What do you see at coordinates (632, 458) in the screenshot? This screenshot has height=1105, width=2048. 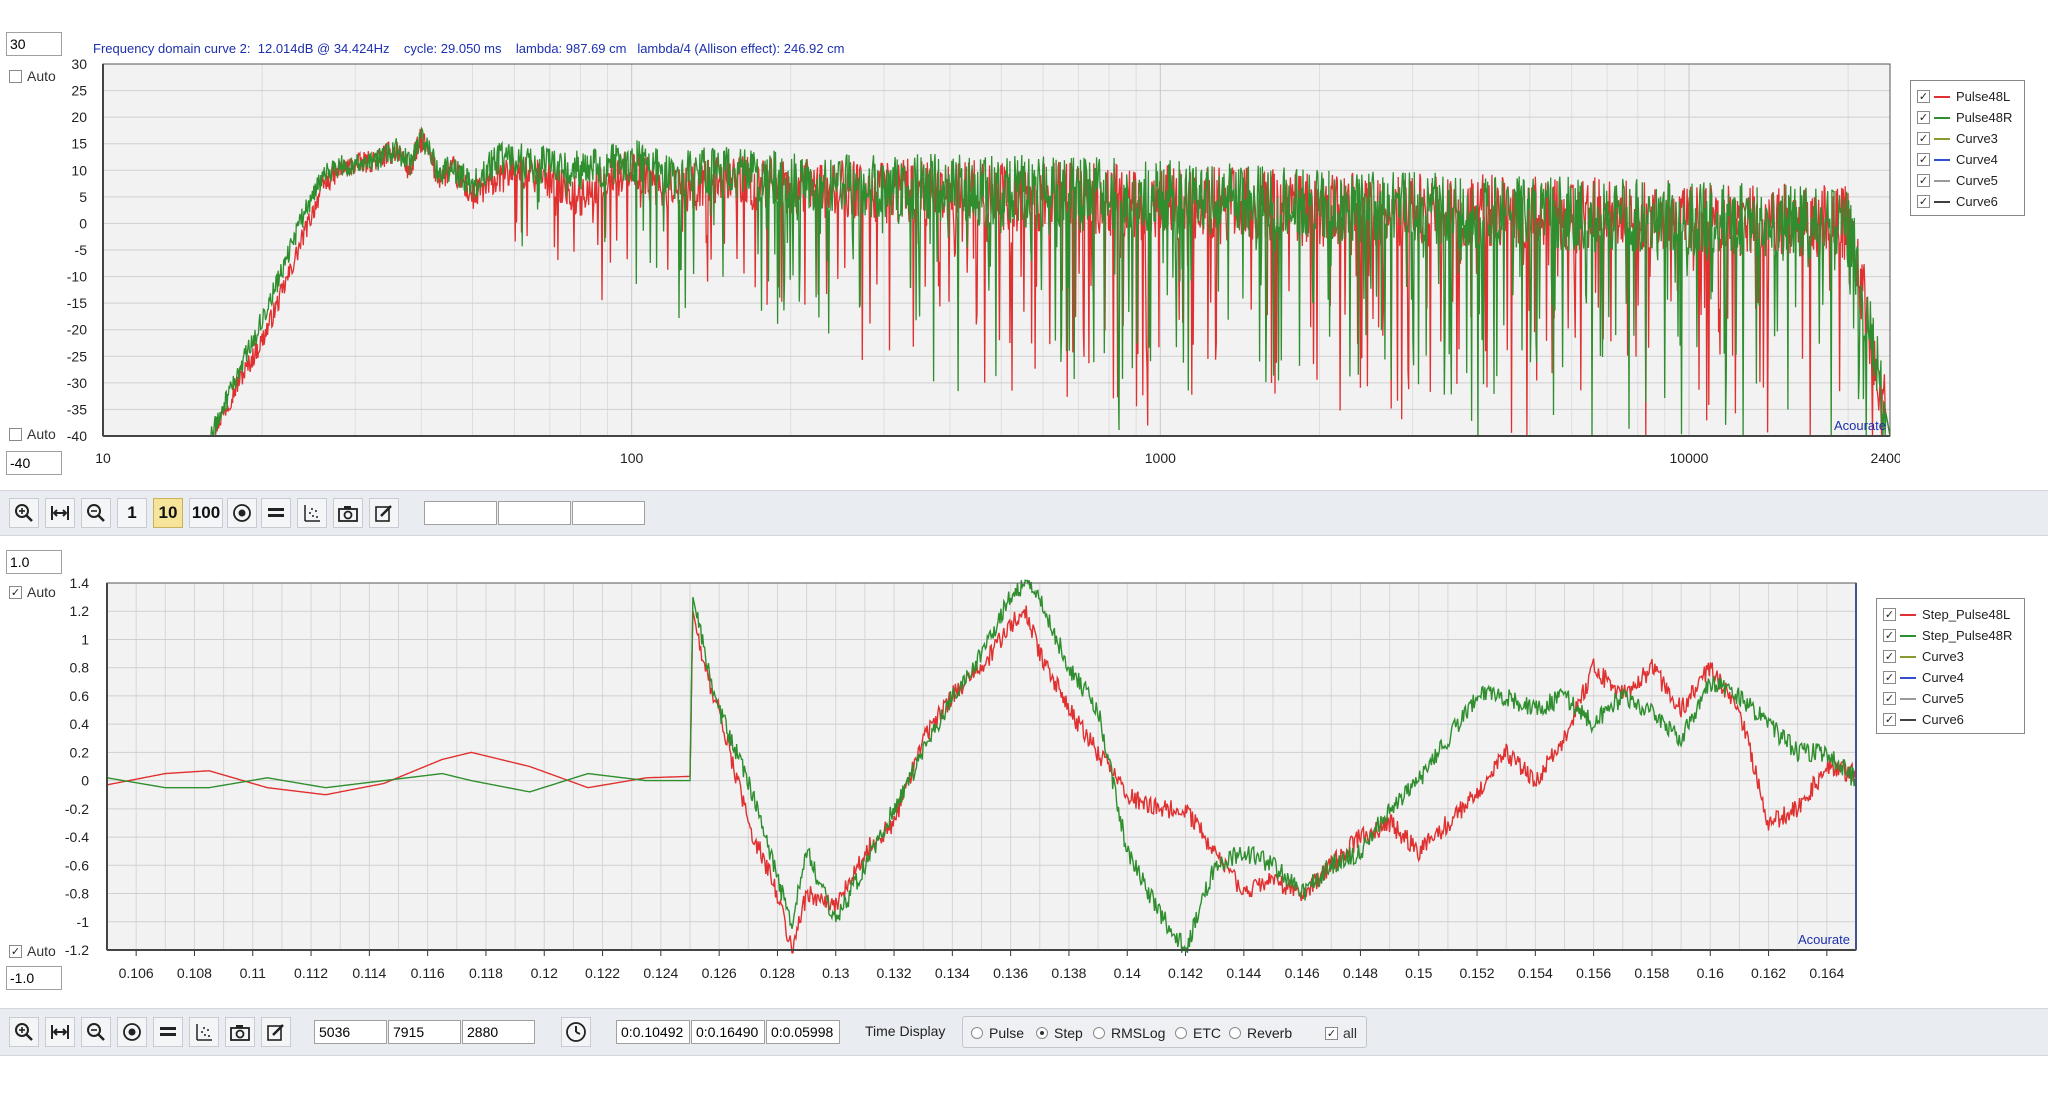 I see `freq-xtick-label: 100` at bounding box center [632, 458].